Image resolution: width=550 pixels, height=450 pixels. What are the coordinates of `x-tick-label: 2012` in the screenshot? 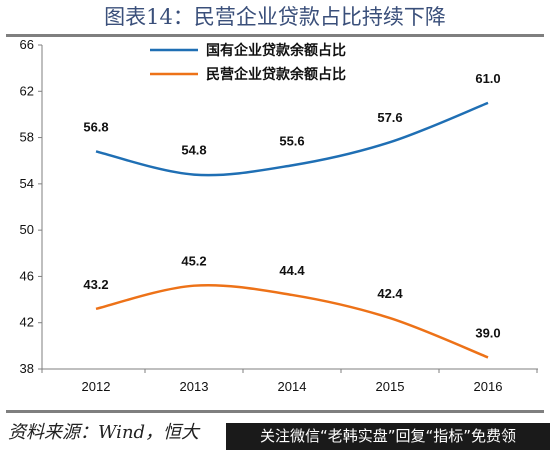 It's located at (96, 386).